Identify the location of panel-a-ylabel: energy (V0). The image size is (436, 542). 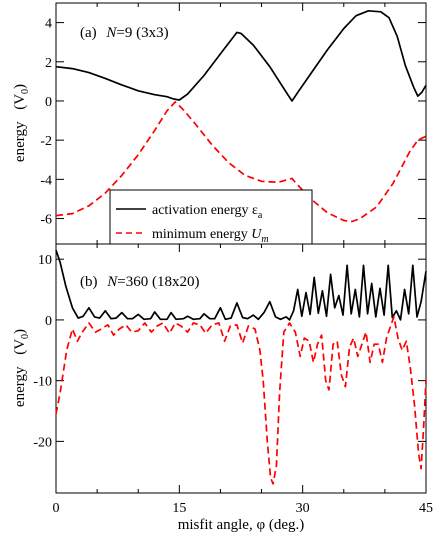
(21, 123).